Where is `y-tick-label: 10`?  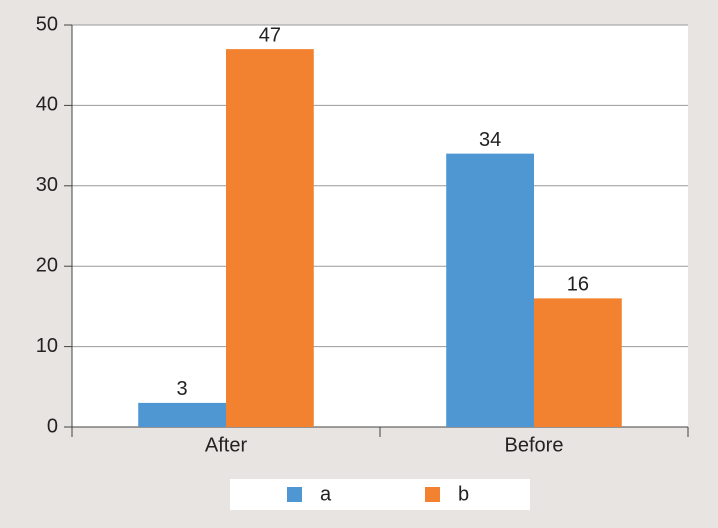 y-tick-label: 10 is located at coordinates (47, 346).